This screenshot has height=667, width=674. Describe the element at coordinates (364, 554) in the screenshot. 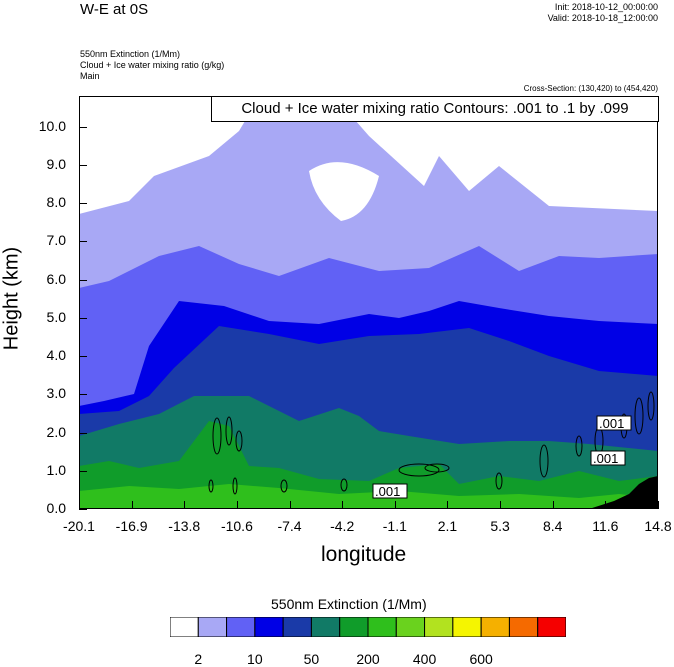

I see `x-axis-label: longitude` at that location.